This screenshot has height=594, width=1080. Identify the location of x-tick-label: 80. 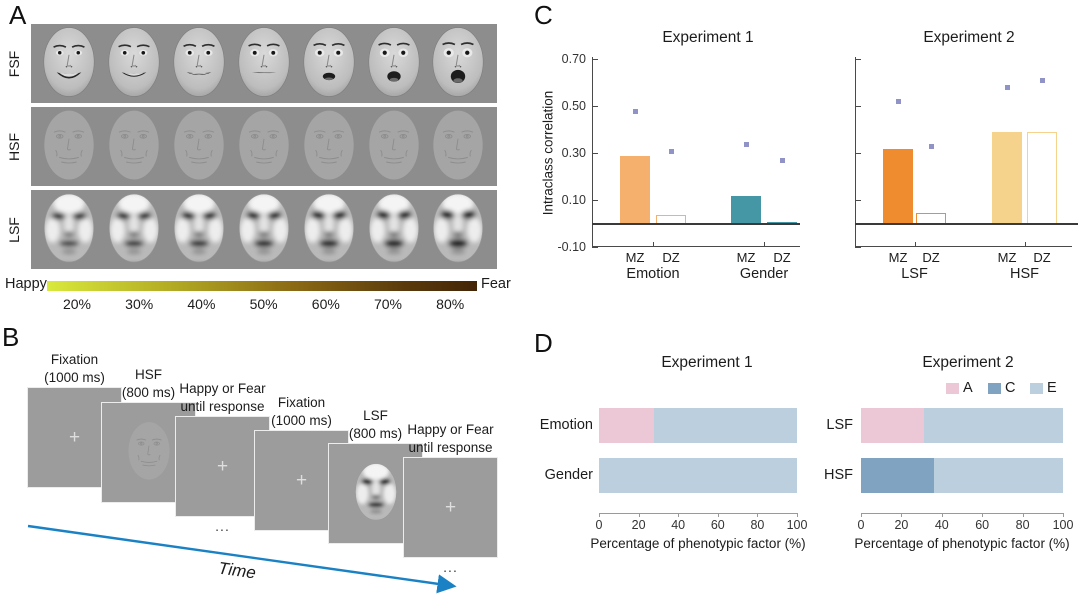
(757, 525).